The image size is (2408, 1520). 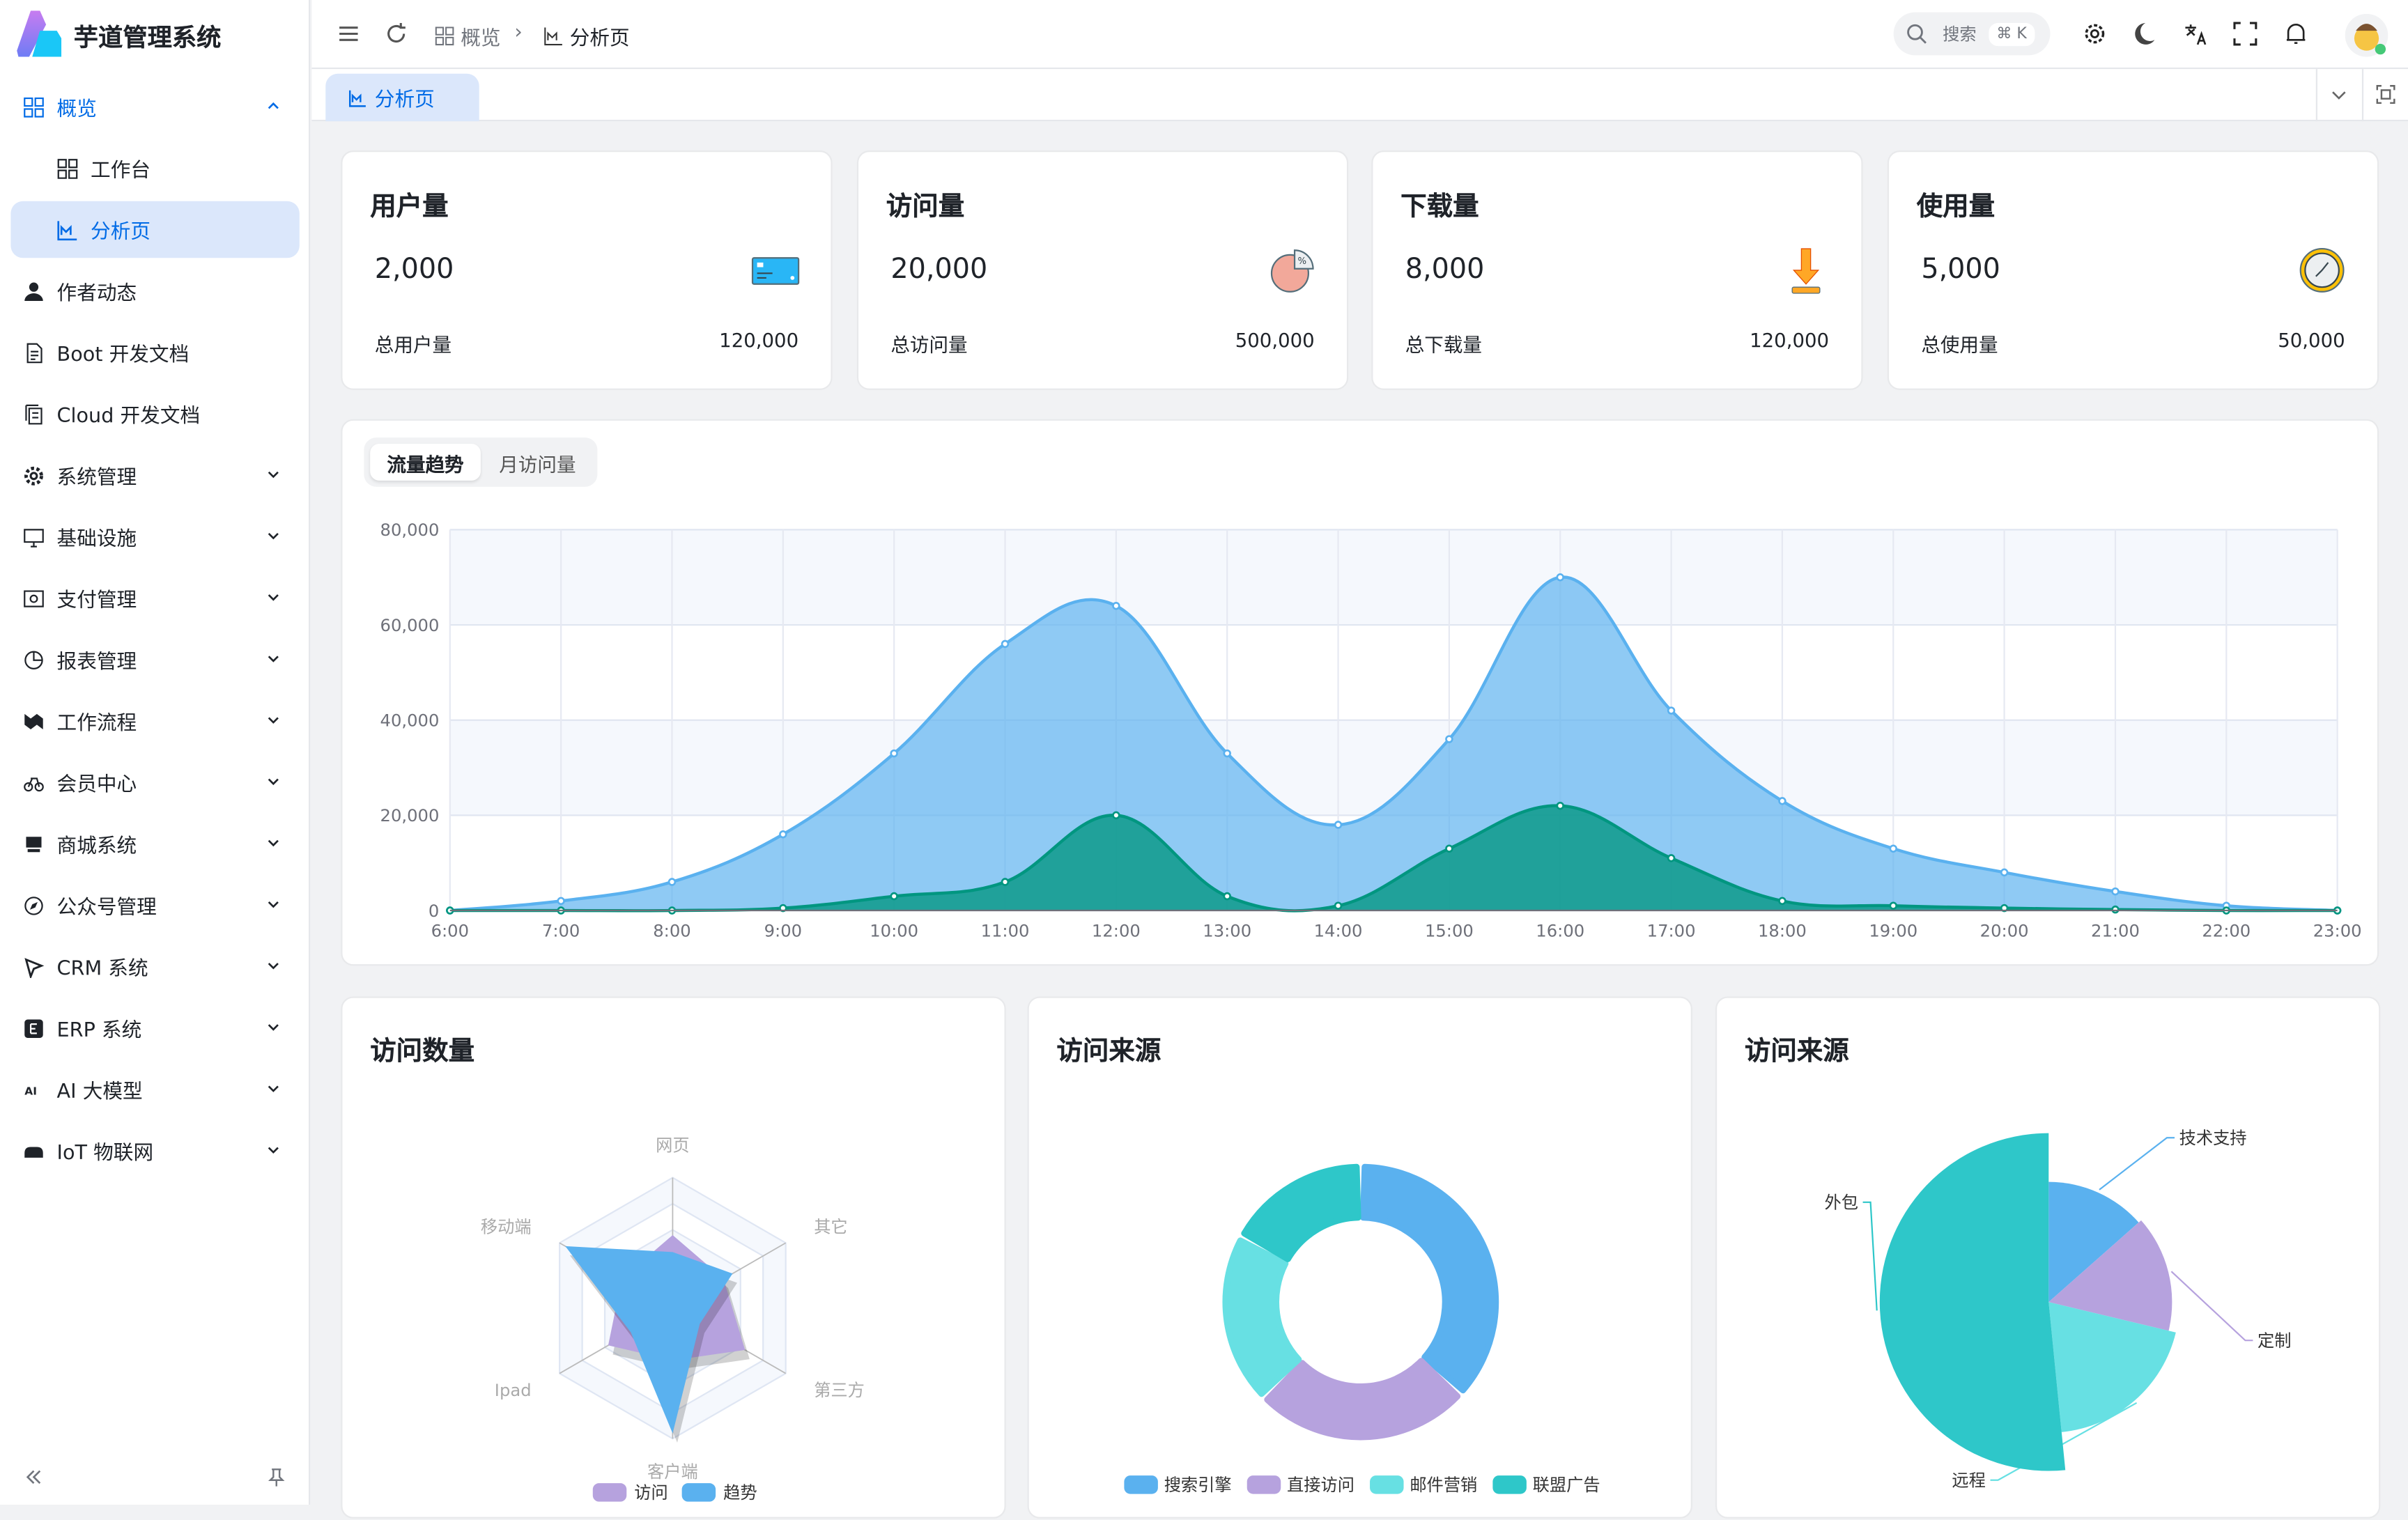 What do you see at coordinates (154, 538) in the screenshot?
I see `sidebar-item: 基础设施` at bounding box center [154, 538].